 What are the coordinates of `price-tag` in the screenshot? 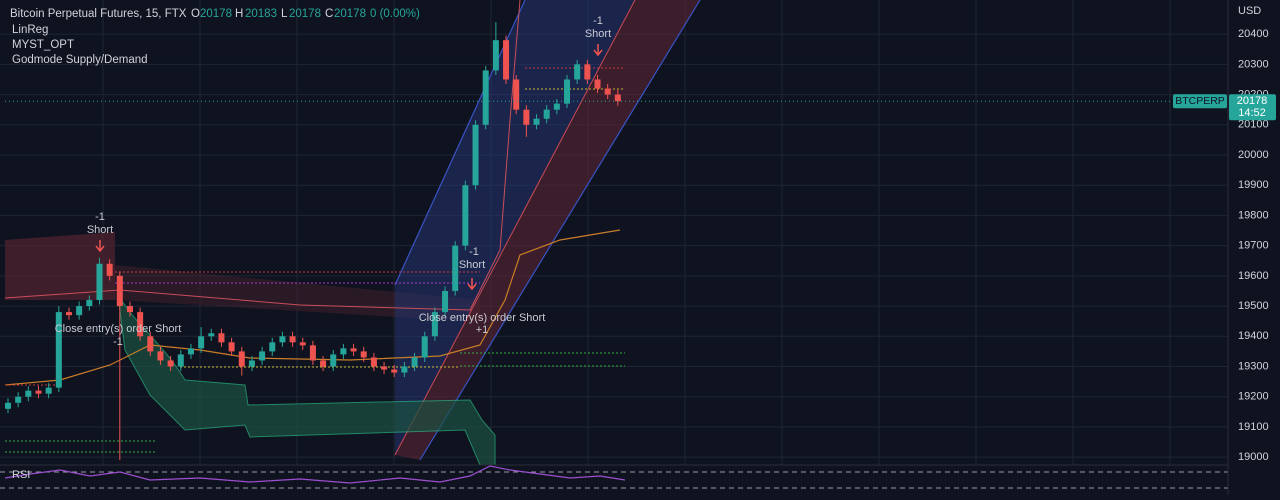 It's located at (1252, 107).